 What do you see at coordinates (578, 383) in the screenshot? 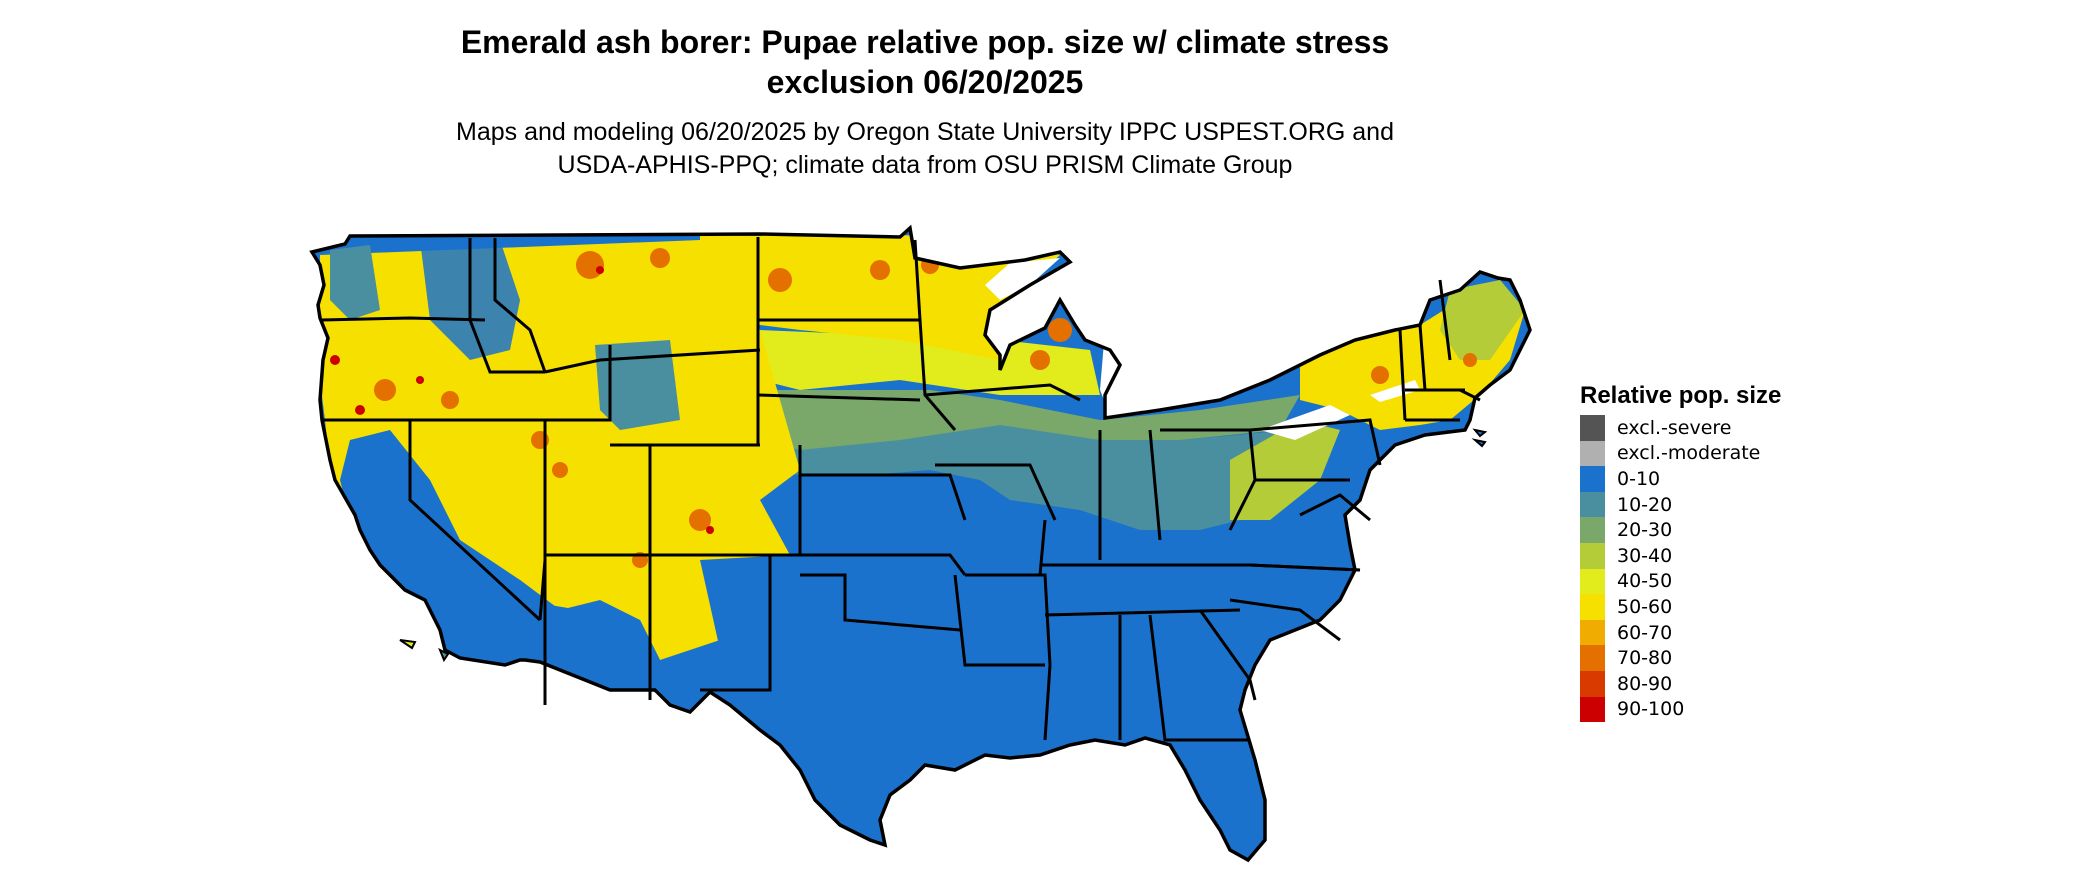
I see `border-ut-north` at bounding box center [578, 383].